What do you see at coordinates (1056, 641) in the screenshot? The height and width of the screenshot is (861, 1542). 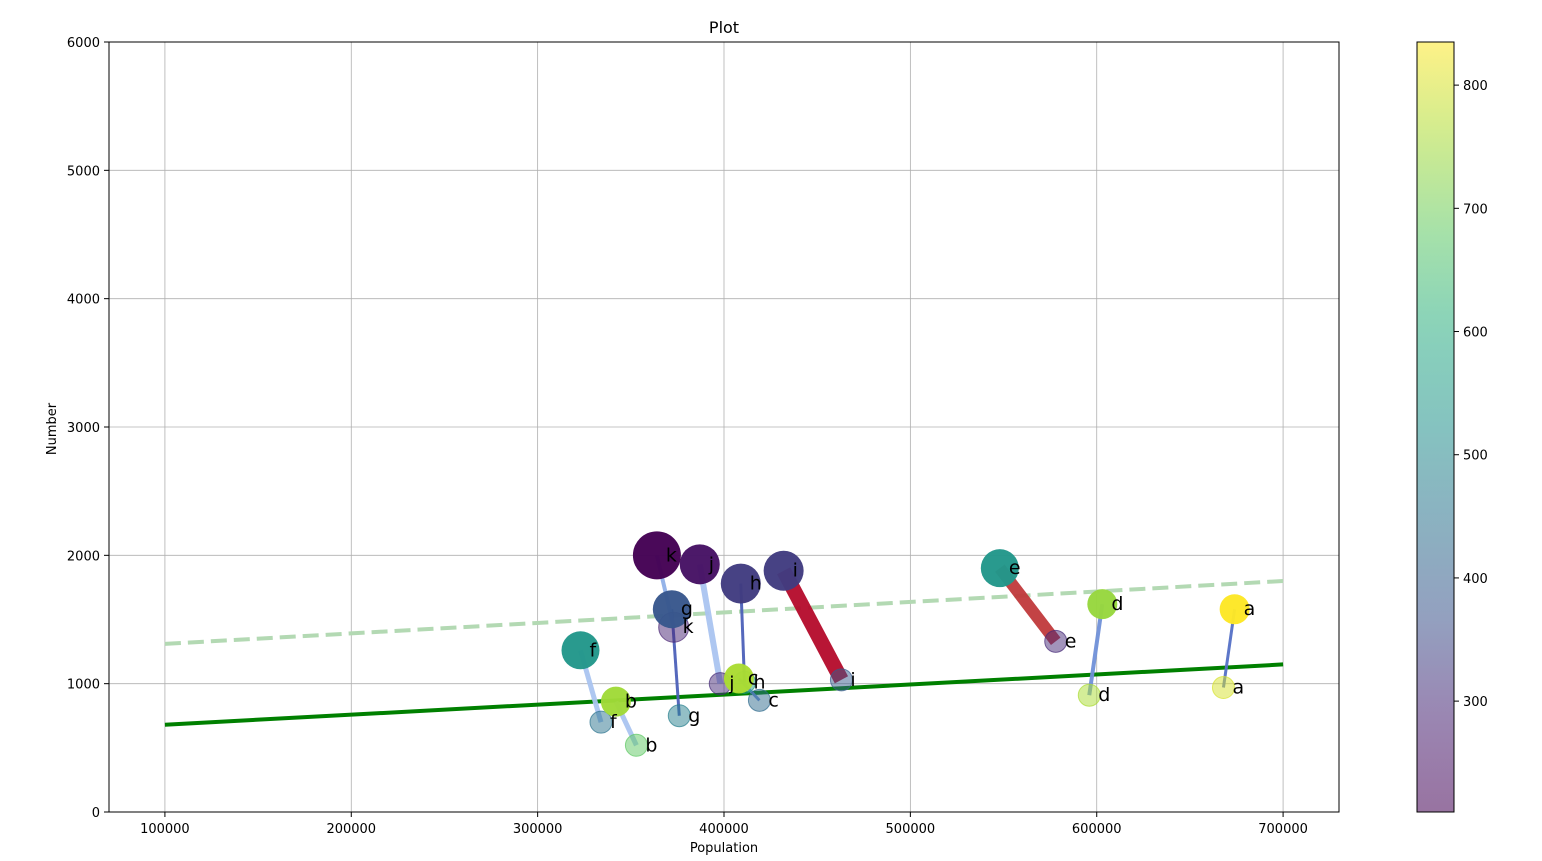 I see `point-end-e` at bounding box center [1056, 641].